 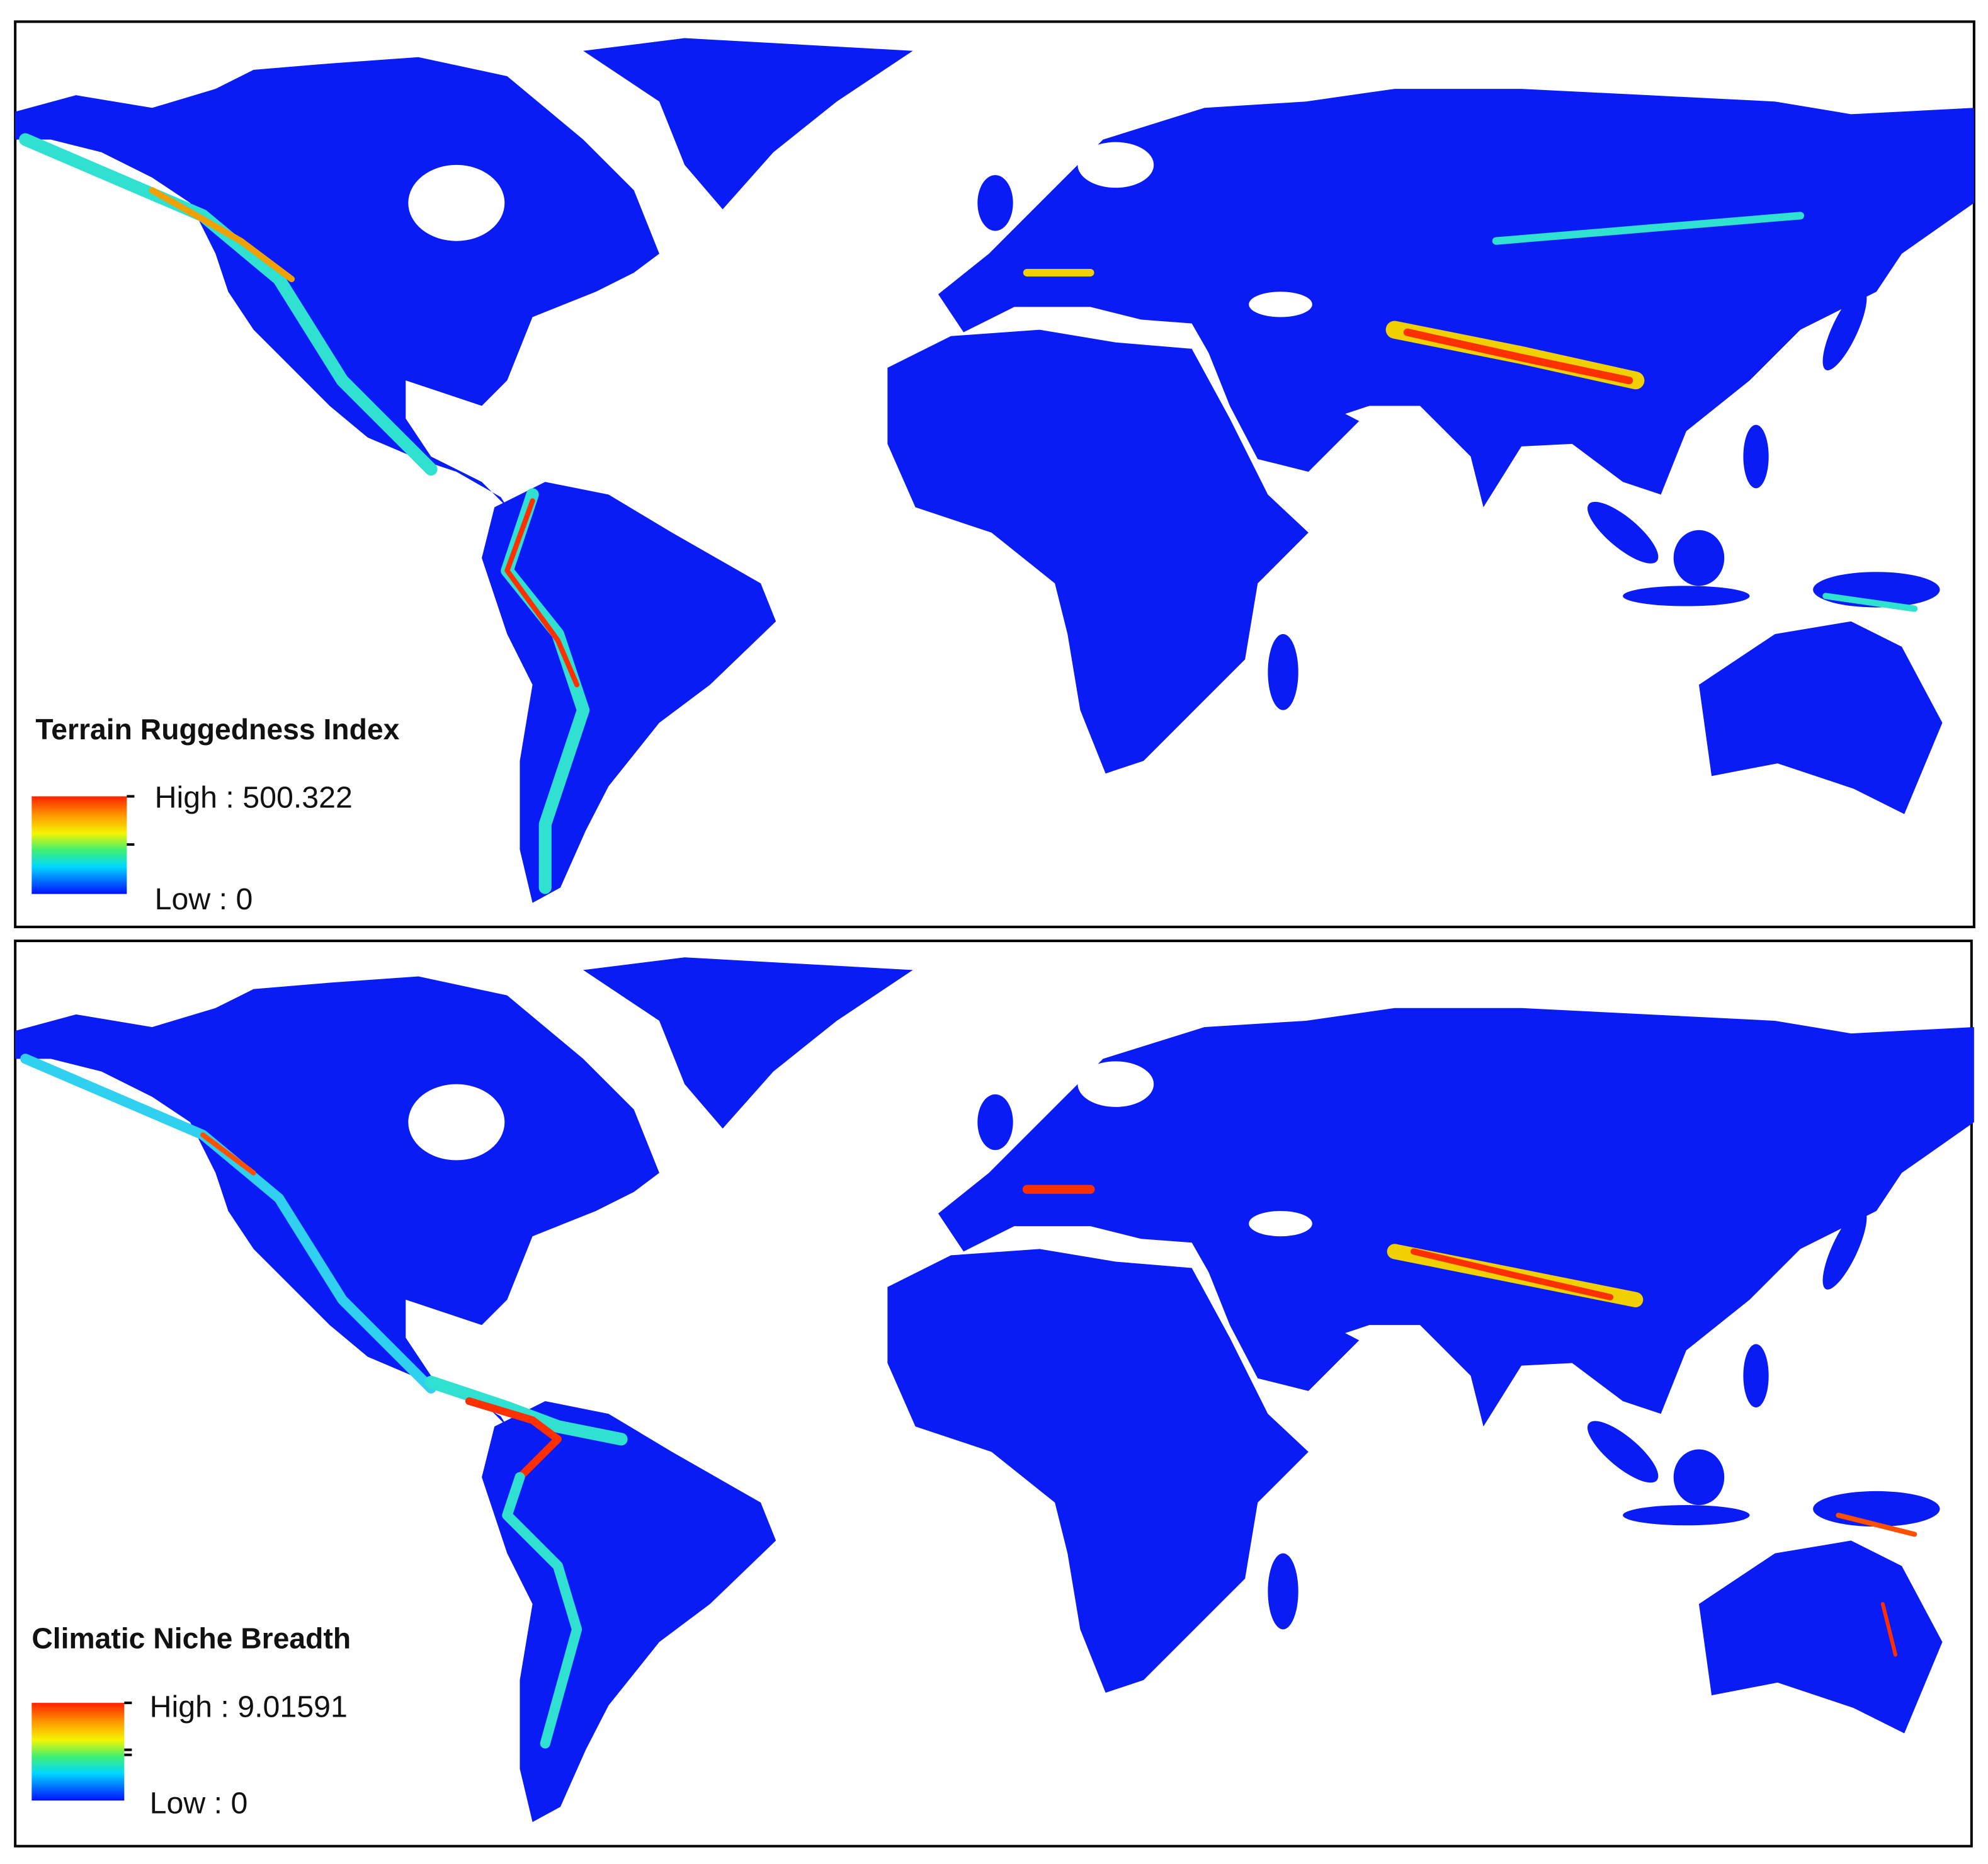 I want to click on legend-title: Climatic Niche Breadth, so click(x=191, y=1638).